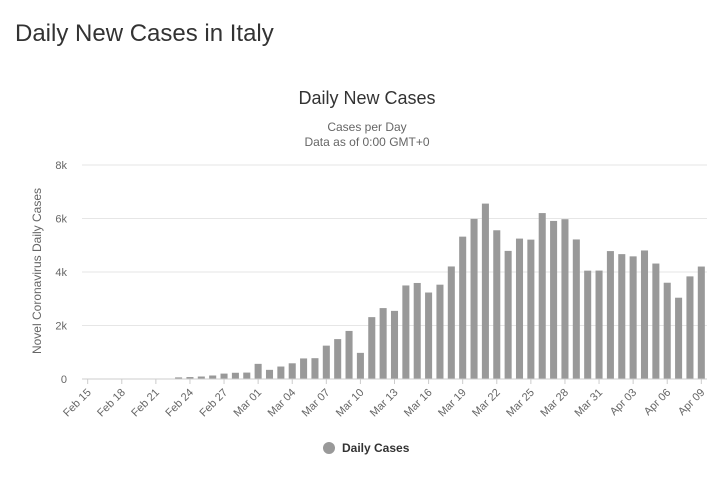 This screenshot has height=488, width=726. I want to click on y-tick-label: 4k, so click(61, 273).